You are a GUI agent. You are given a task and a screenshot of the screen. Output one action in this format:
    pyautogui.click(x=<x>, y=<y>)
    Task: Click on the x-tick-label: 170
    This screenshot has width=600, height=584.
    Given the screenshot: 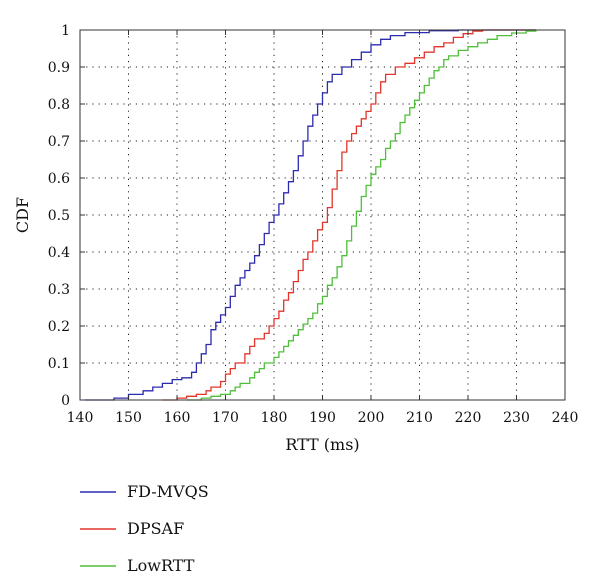 What is the action you would take?
    pyautogui.click(x=225, y=418)
    